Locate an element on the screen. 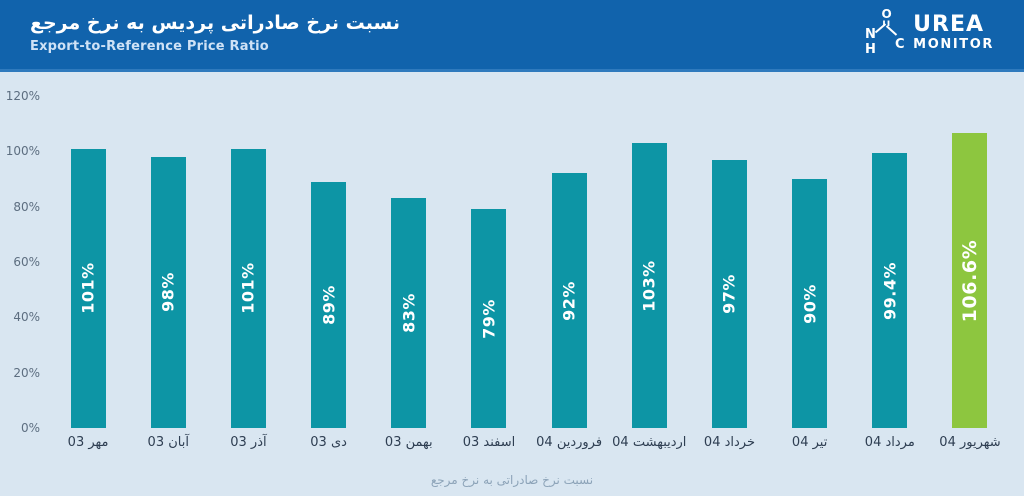  bar-column: 90% تیر 04 is located at coordinates (810, 273).